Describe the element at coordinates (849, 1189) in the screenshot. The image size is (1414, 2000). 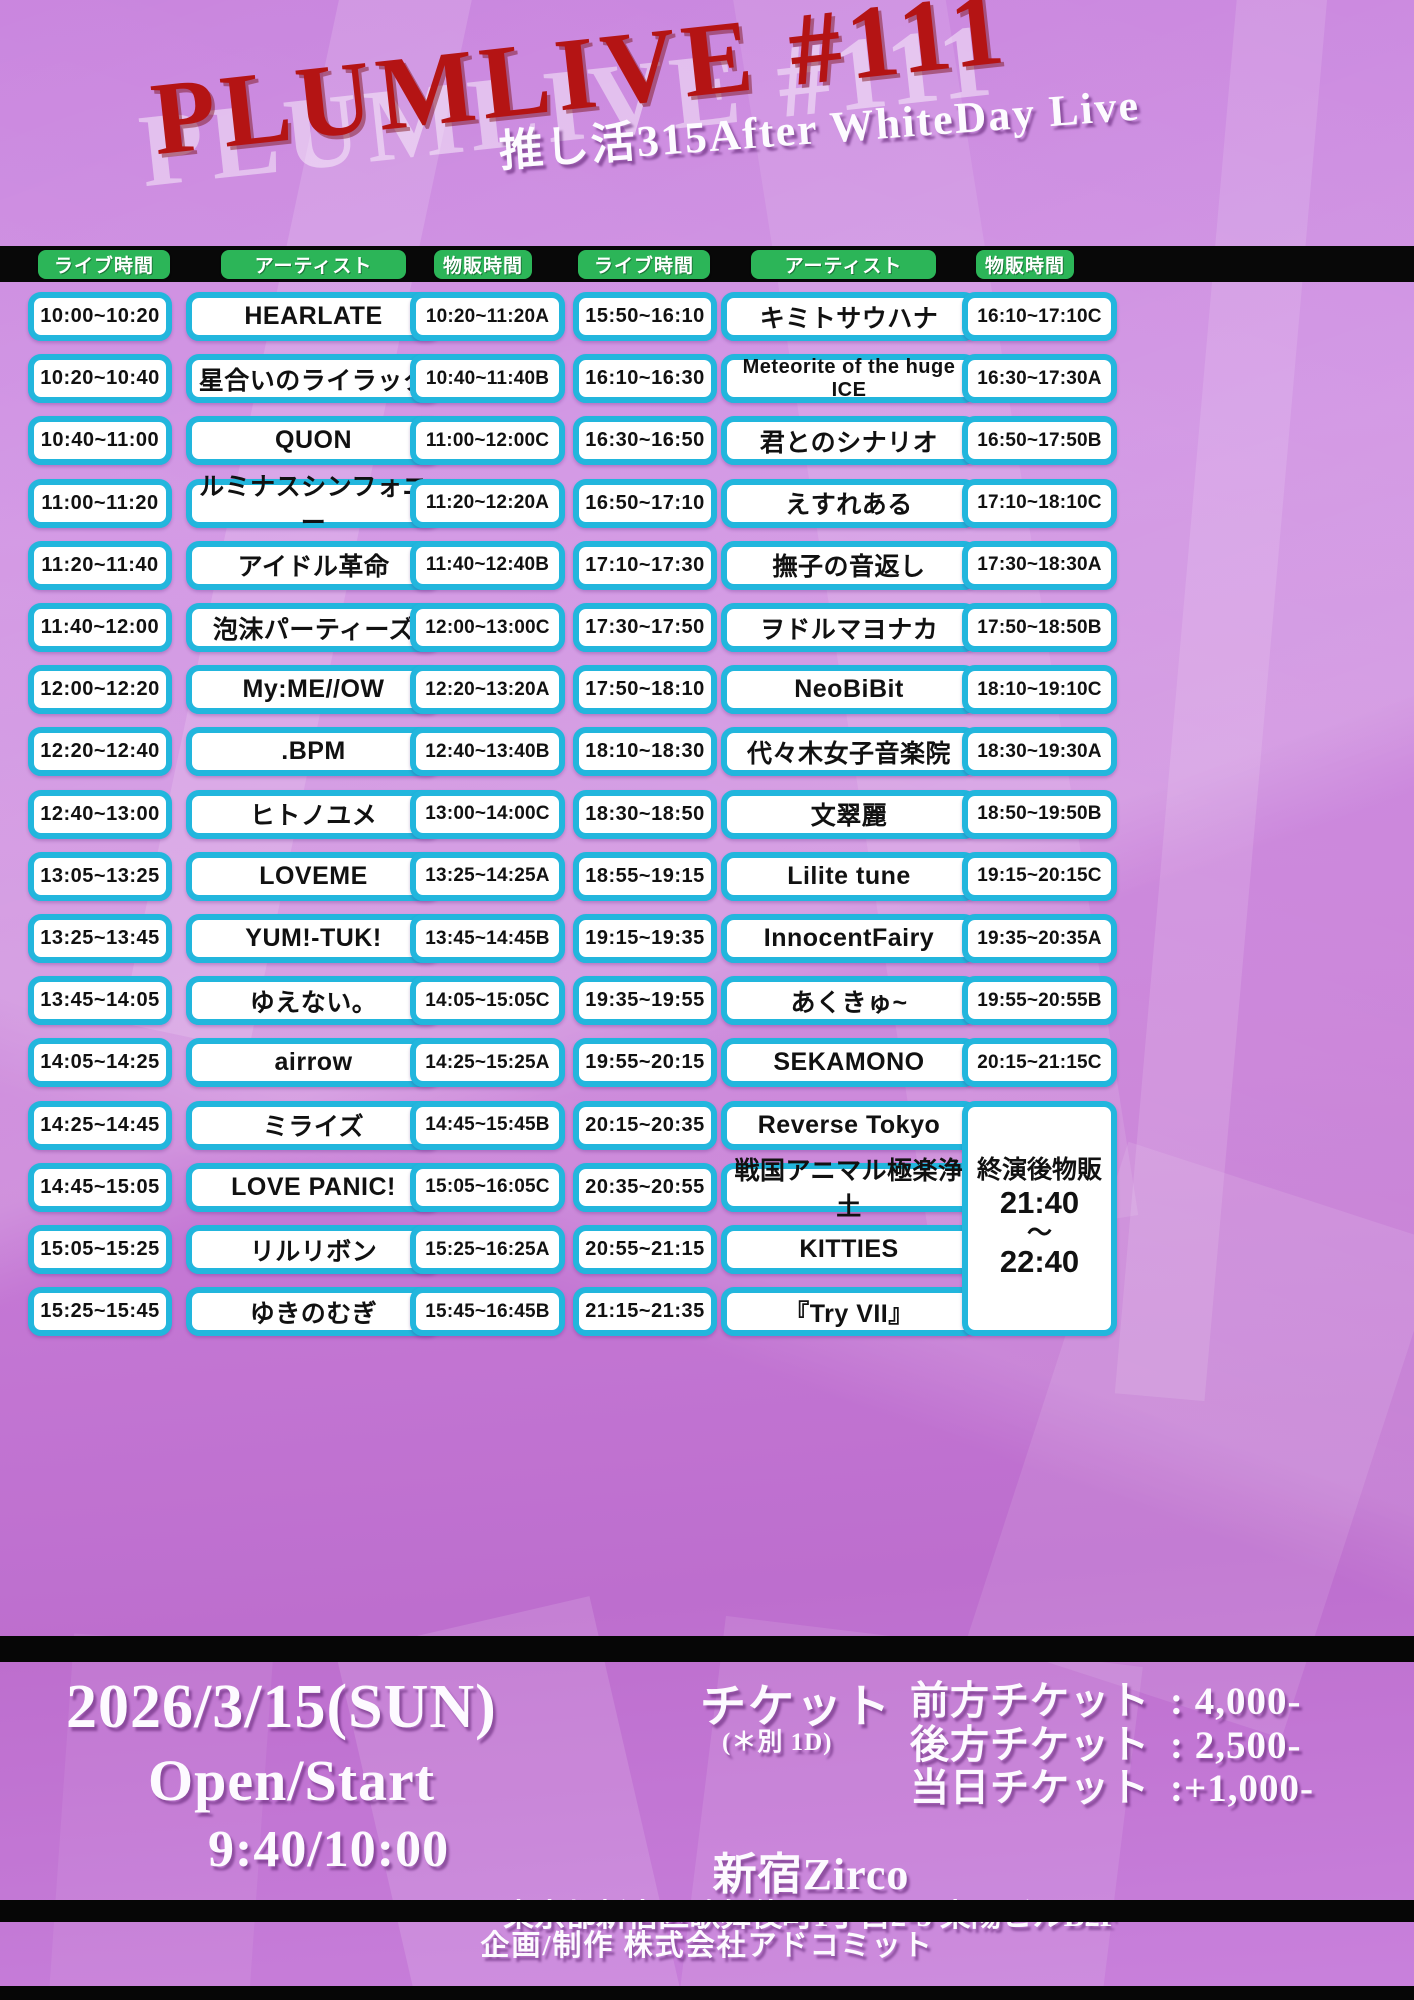
I see `right-artist-cell: 戦国アニマル極楽浄土` at that location.